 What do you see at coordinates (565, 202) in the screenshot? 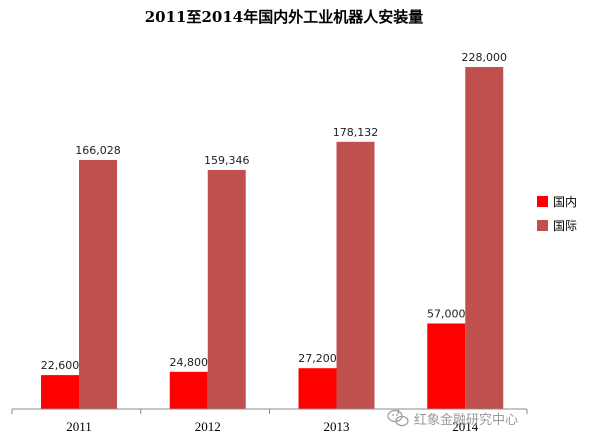
I see `legend-label: 国内` at bounding box center [565, 202].